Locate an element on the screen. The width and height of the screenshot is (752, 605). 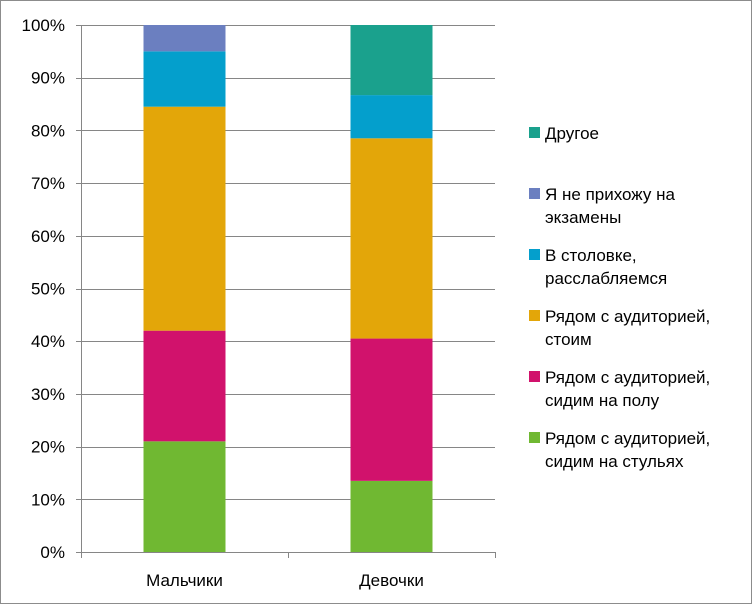
y-tick-label: 30% is located at coordinates (48, 394).